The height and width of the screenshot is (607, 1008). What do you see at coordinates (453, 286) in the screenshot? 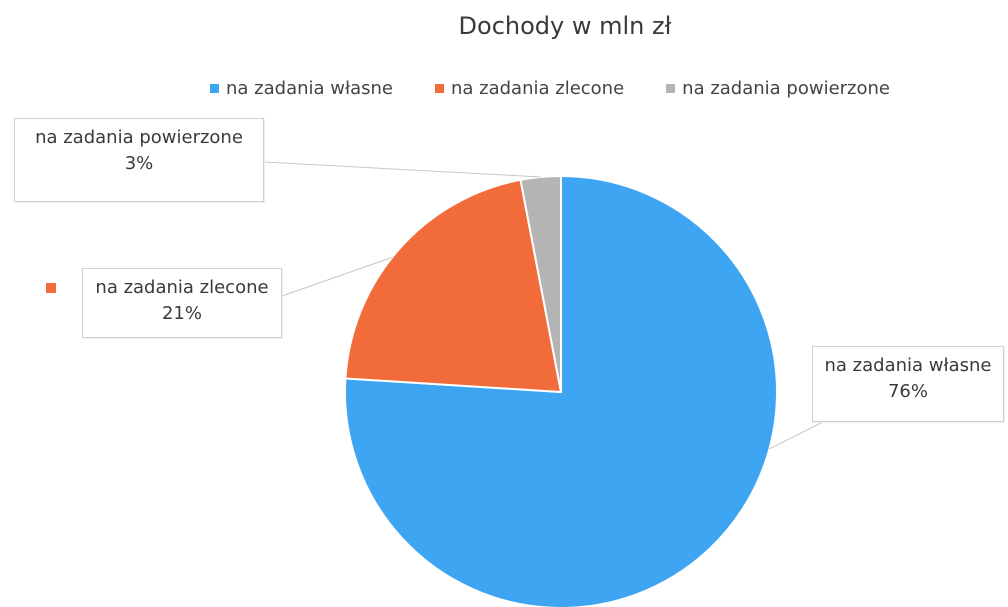
I see `pie-slice-zlecone` at bounding box center [453, 286].